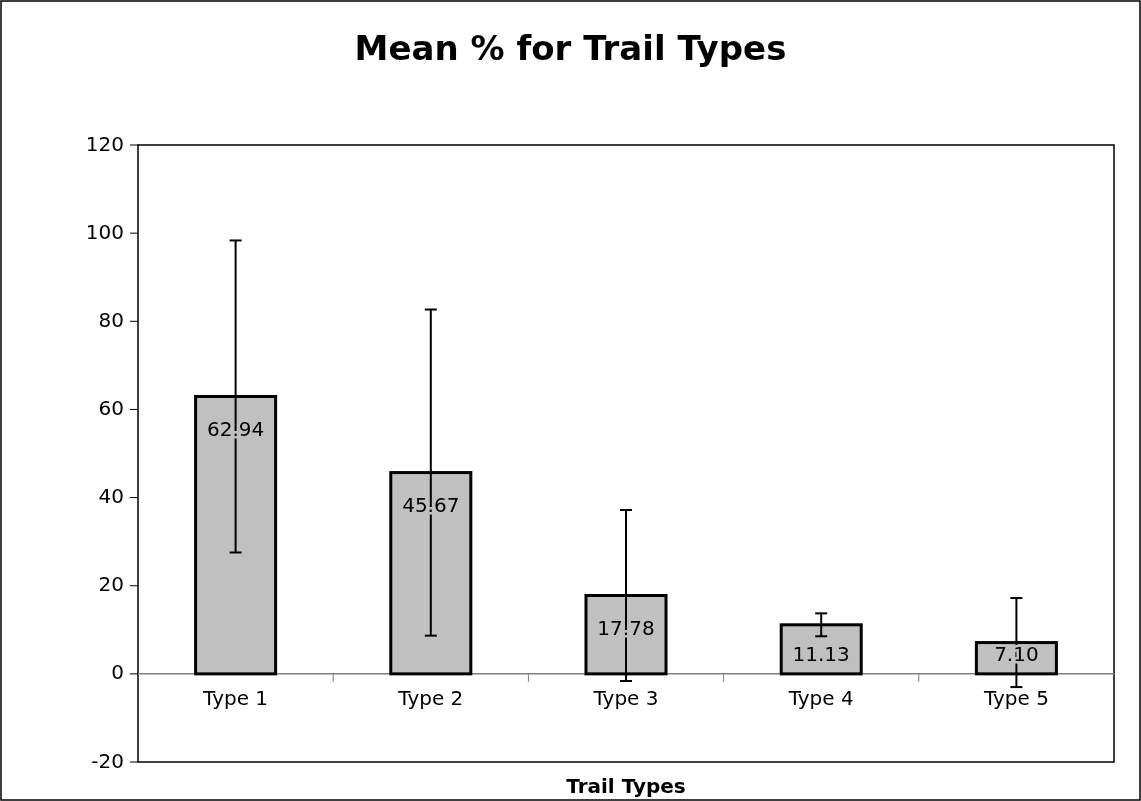 Image resolution: width=1141 pixels, height=801 pixels. I want to click on y-tick-label: -20, so click(107, 760).